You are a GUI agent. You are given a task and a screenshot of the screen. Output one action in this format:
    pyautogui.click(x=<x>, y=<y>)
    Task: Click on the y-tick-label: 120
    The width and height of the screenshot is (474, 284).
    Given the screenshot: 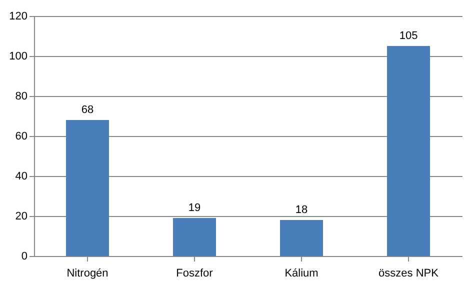 What is the action you would take?
    pyautogui.click(x=18, y=16)
    